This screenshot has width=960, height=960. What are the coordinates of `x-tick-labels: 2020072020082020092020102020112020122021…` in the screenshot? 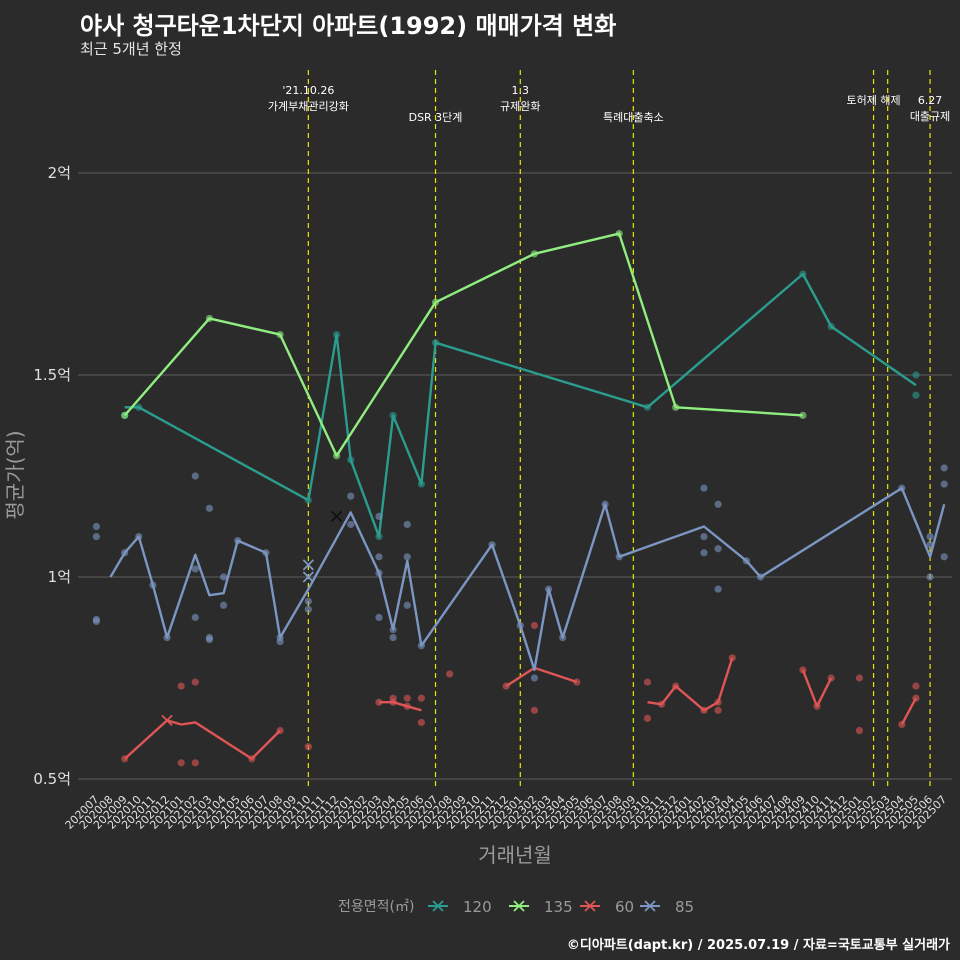 It's located at (506, 812).